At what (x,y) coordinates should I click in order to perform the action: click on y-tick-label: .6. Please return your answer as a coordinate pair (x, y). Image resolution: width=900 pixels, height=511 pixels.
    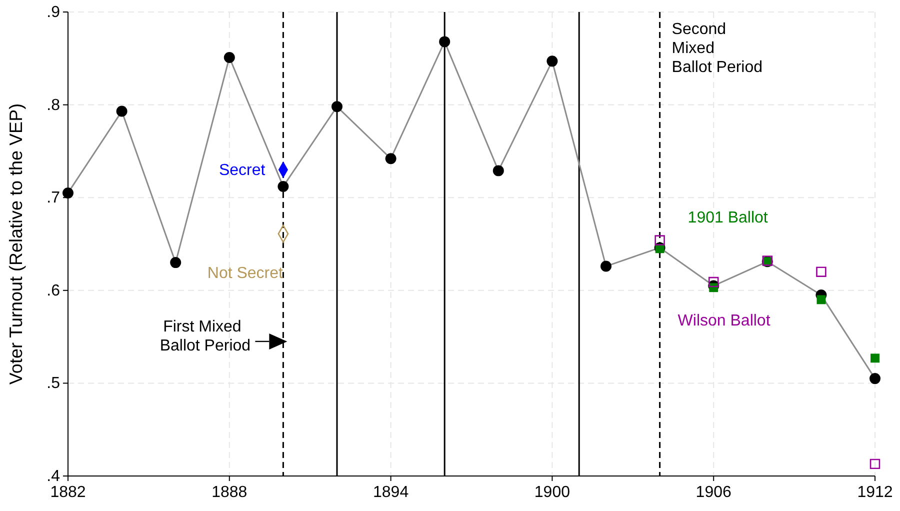
    Looking at the image, I should click on (53, 291).